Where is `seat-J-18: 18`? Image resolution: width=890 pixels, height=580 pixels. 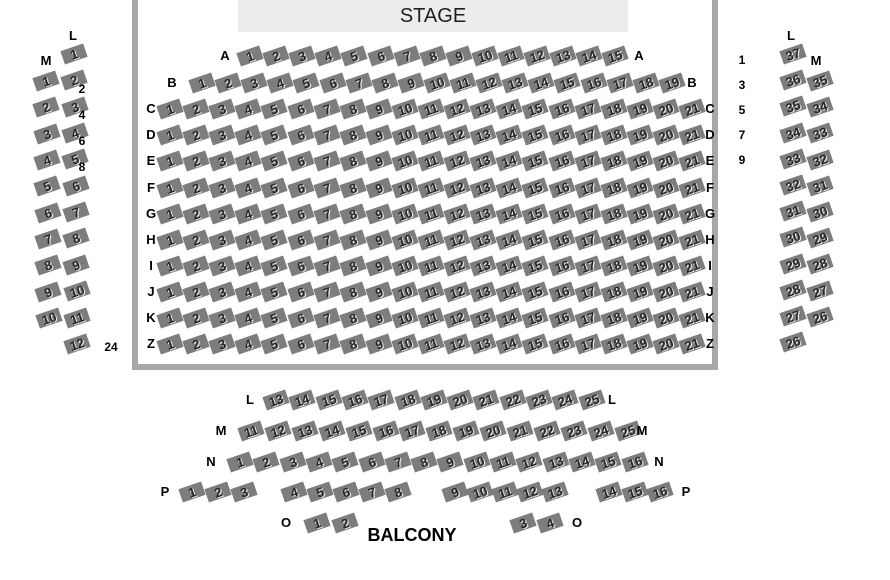 seat-J-18: 18 is located at coordinates (614, 292).